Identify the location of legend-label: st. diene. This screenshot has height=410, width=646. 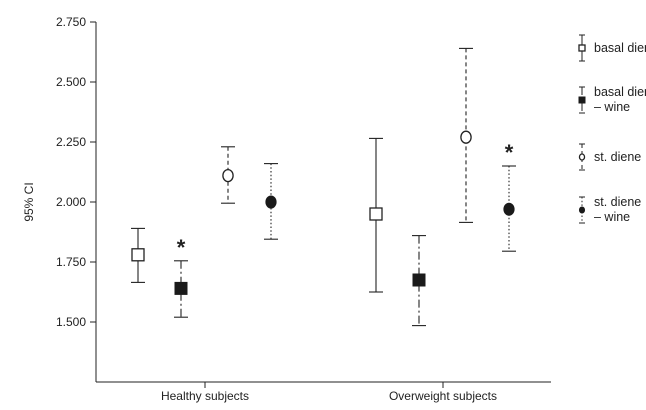
(617, 157).